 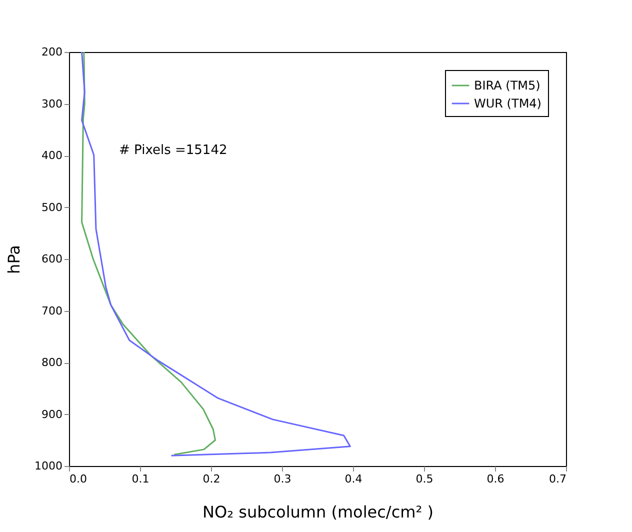 I want to click on y-axis-title: hPa, so click(x=14, y=259).